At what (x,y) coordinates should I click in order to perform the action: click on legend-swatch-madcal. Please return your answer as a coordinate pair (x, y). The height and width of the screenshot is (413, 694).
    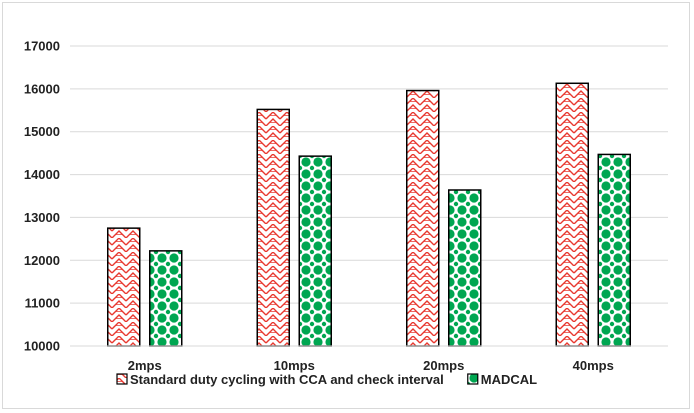
    Looking at the image, I should click on (473, 379).